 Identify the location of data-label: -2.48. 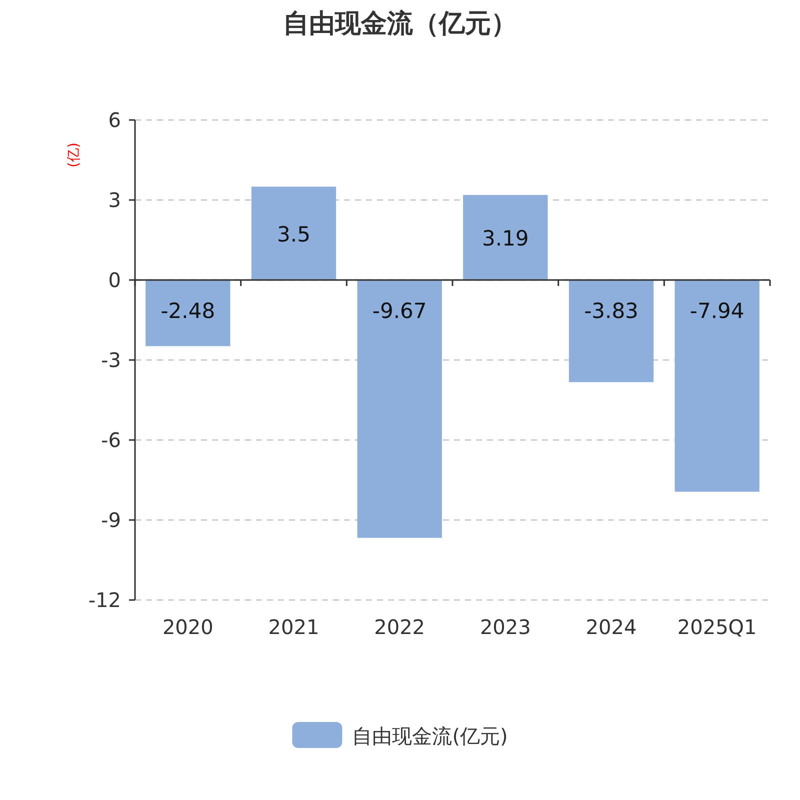
(188, 311).